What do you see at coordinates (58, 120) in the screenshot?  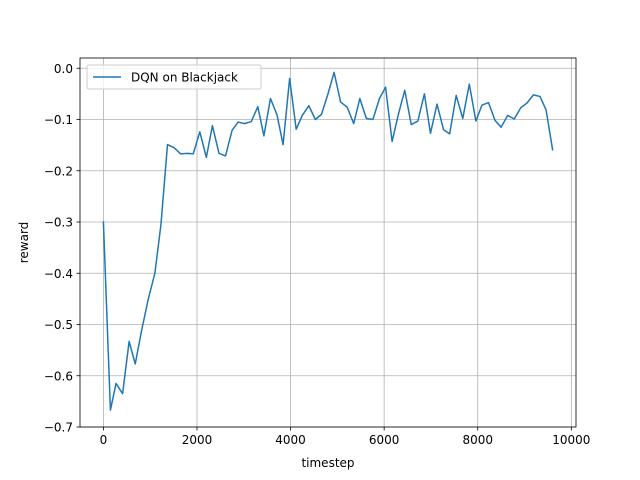 I see `y-tick-label: −0.1` at bounding box center [58, 120].